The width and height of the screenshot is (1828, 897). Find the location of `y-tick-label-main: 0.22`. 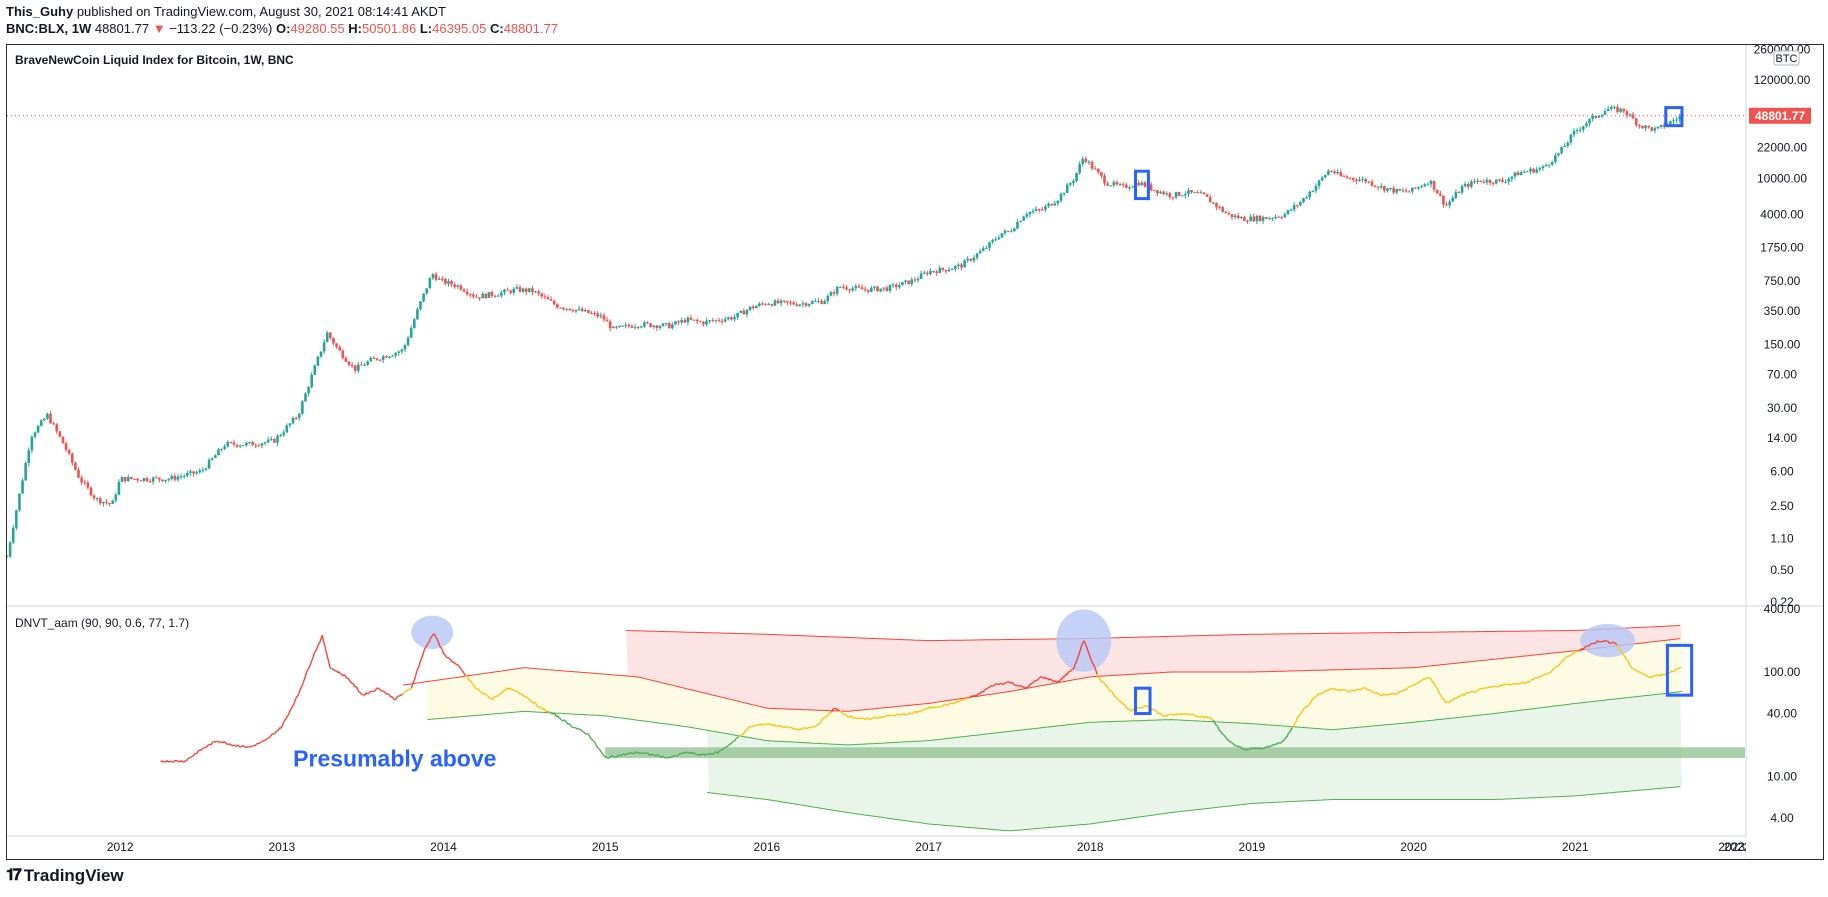

y-tick-label-main: 0.22 is located at coordinates (1782, 602).